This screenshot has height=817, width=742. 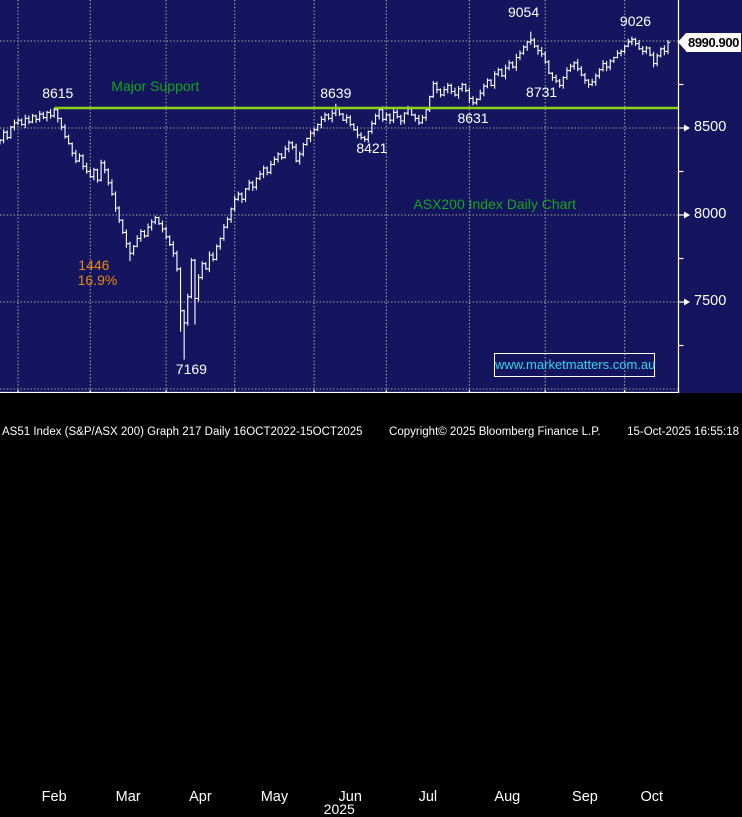 I want to click on x-axis-label-feb: Feb, so click(x=54, y=797).